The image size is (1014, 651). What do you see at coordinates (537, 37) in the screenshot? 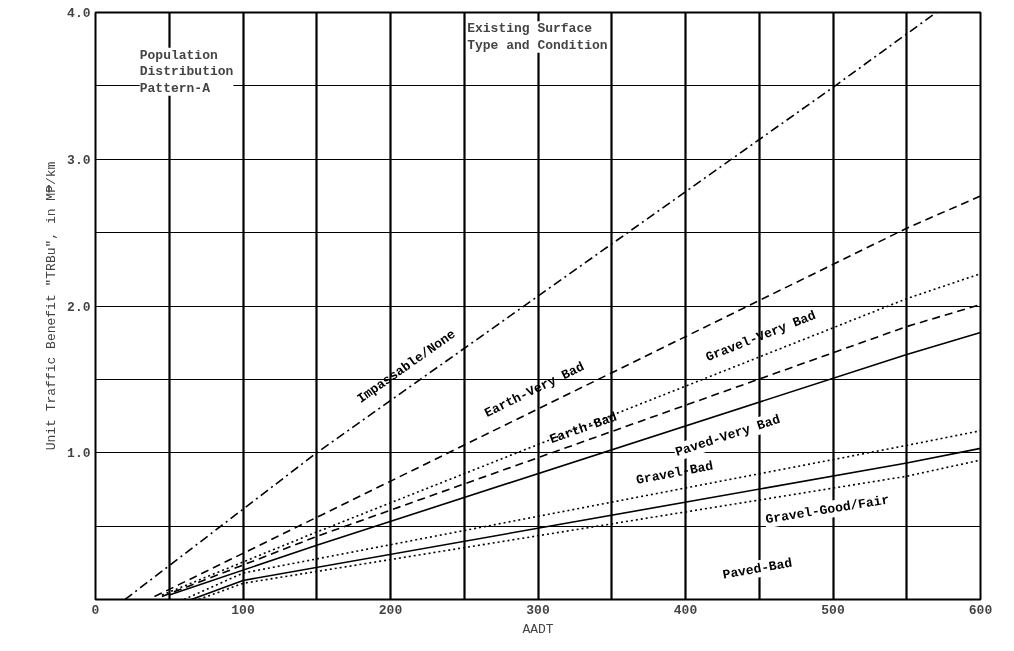
I see `annotation: Existing Surface Type and Condition` at bounding box center [537, 37].